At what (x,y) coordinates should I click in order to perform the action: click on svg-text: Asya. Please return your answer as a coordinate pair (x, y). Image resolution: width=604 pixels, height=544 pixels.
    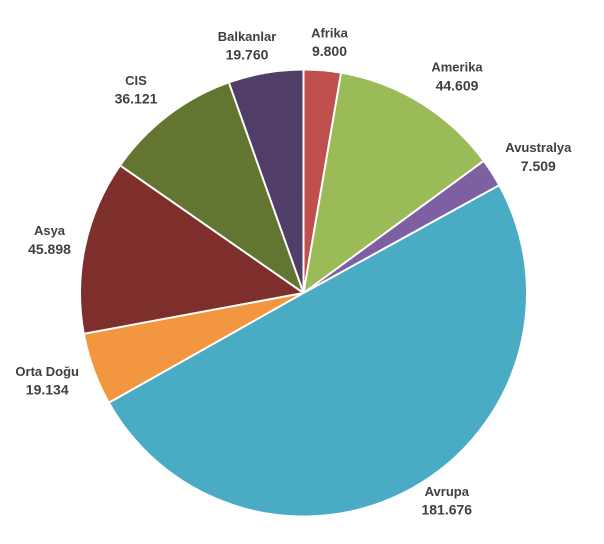
    Looking at the image, I should click on (50, 230).